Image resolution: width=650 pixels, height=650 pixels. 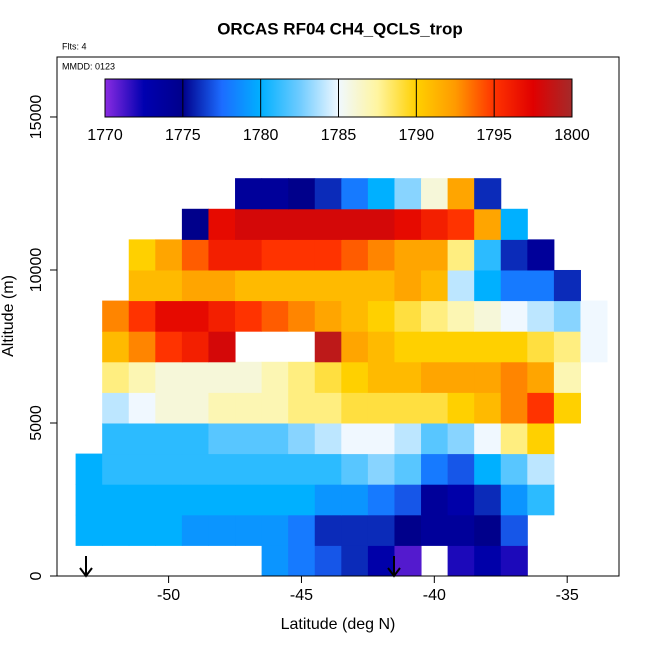 What do you see at coordinates (261, 135) in the screenshot?
I see `colorbar-tick-label: 1780` at bounding box center [261, 135].